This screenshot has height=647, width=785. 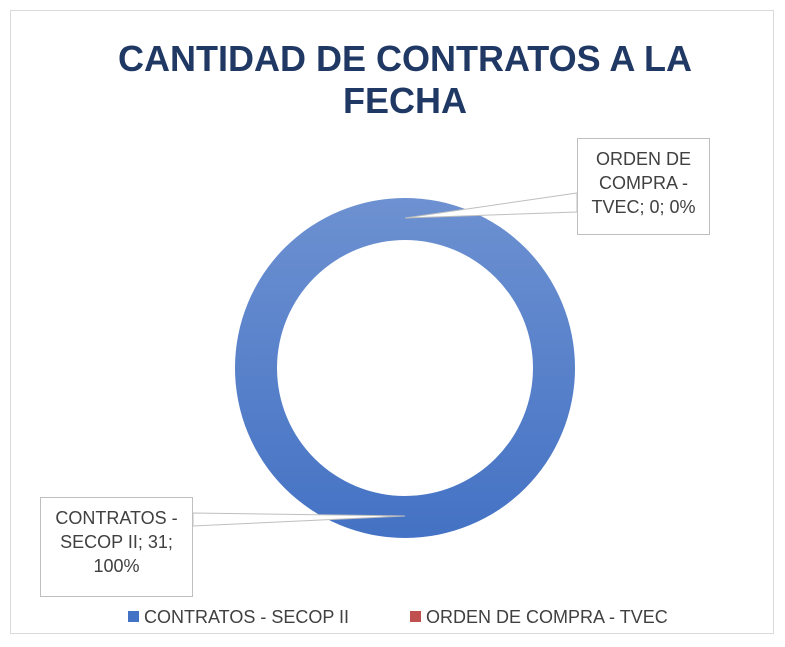 What do you see at coordinates (405, 79) in the screenshot?
I see `chart-title: CANTIDAD DE CONTRATOS A LA FECHA` at bounding box center [405, 79].